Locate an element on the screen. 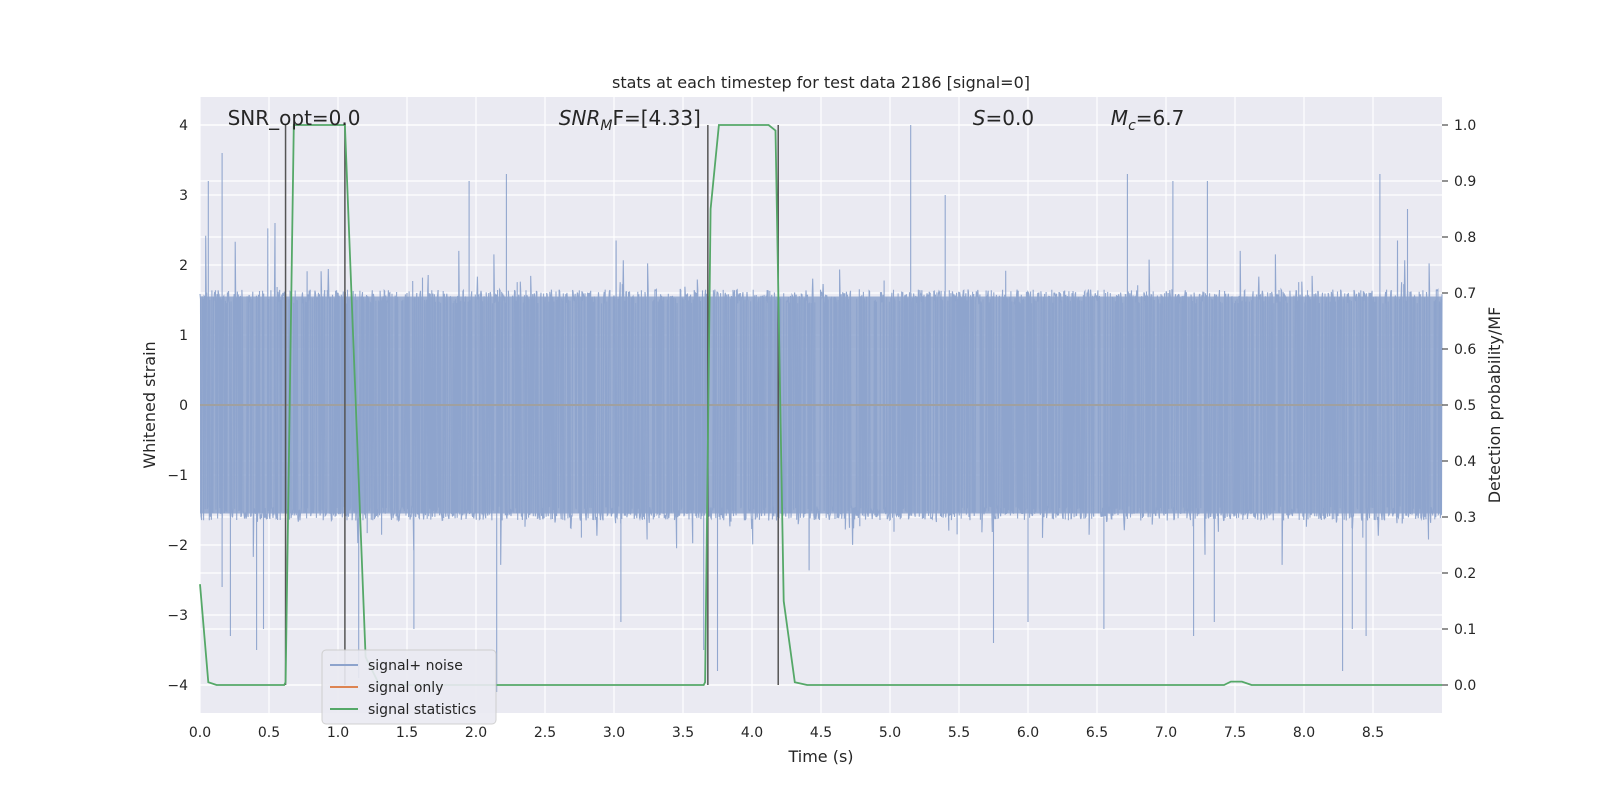  annotation: SNRMF=[4.33] is located at coordinates (630, 120).